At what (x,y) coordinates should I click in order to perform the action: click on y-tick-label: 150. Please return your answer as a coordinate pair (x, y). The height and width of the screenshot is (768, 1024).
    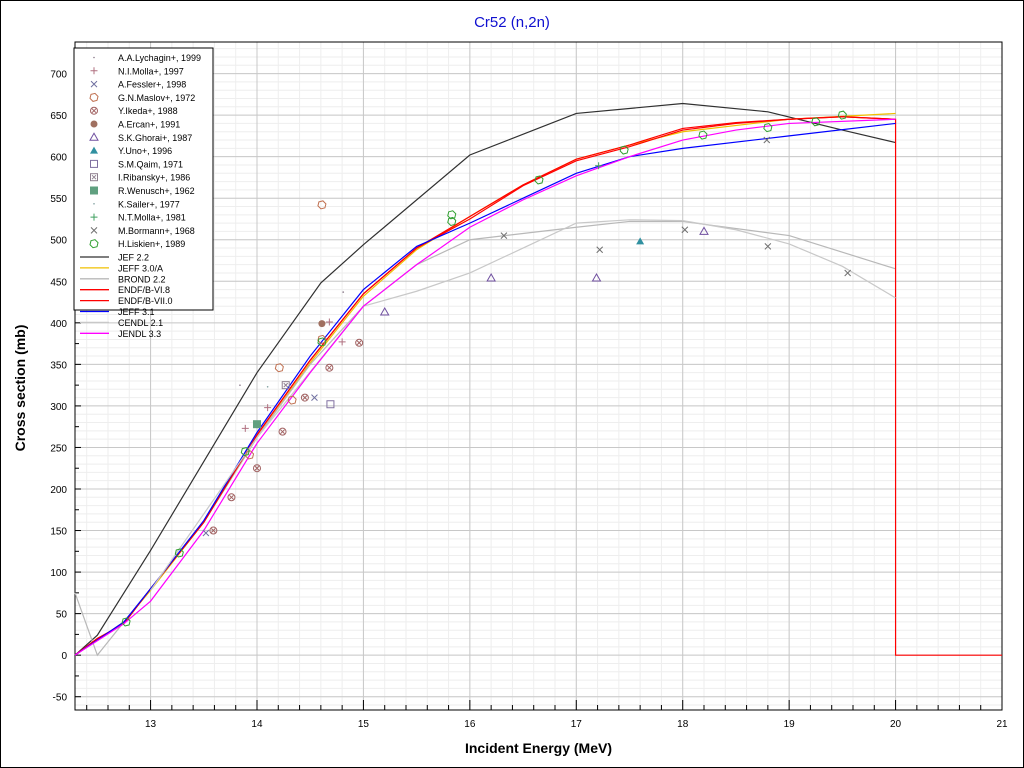
    Looking at the image, I should click on (58, 532).